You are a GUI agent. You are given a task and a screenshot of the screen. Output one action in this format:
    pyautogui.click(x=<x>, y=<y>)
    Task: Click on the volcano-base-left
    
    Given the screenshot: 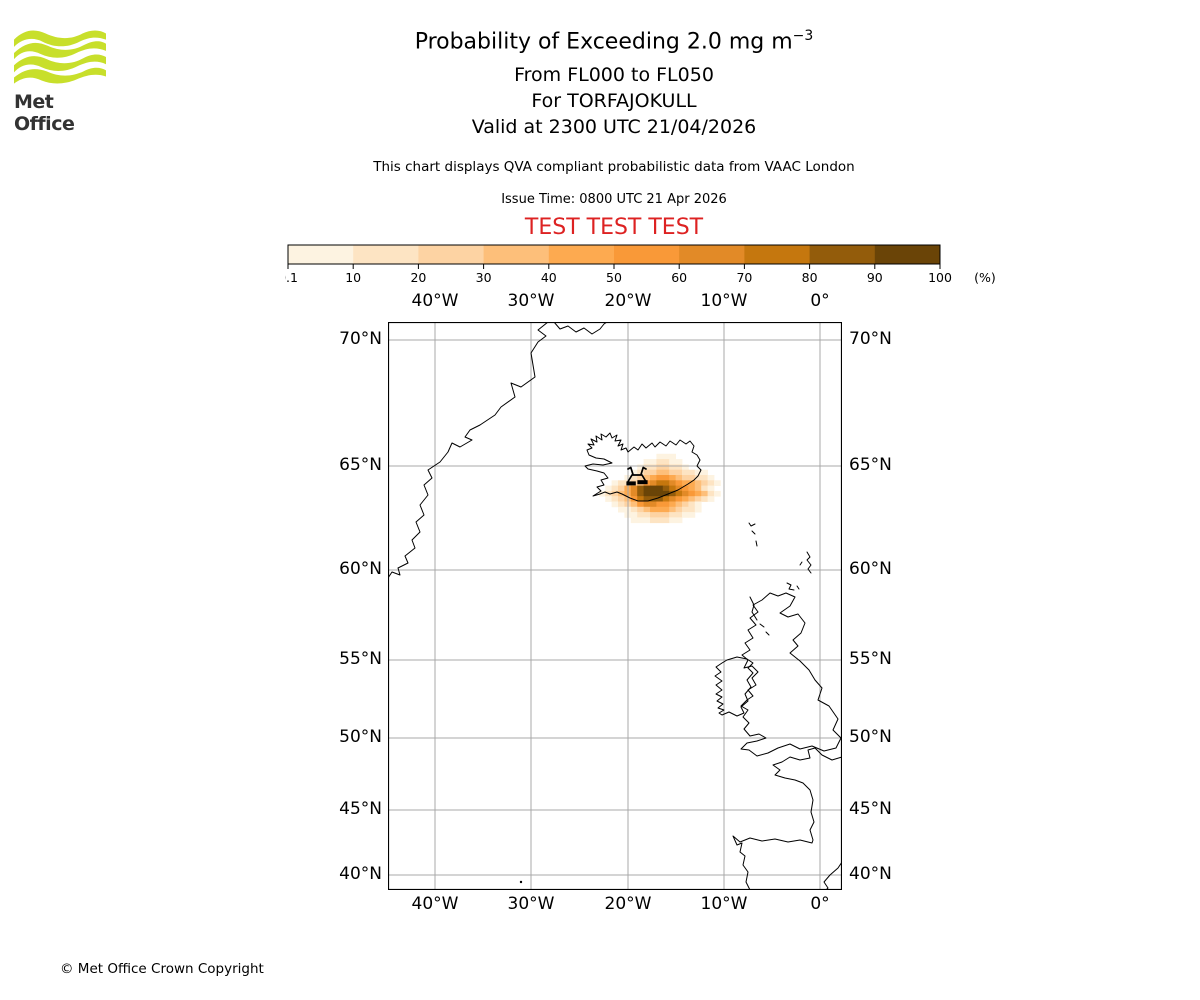 What is the action you would take?
    pyautogui.click(x=631, y=483)
    